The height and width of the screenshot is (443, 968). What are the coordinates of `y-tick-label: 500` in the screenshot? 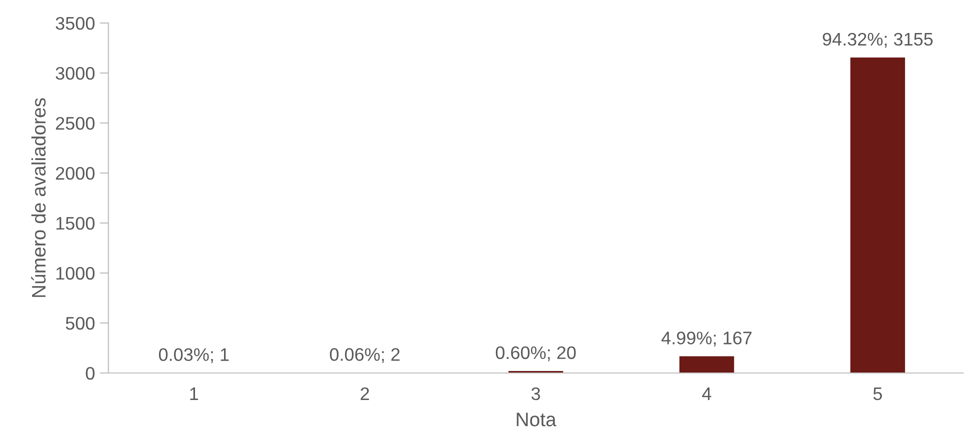 It's located at (80, 323).